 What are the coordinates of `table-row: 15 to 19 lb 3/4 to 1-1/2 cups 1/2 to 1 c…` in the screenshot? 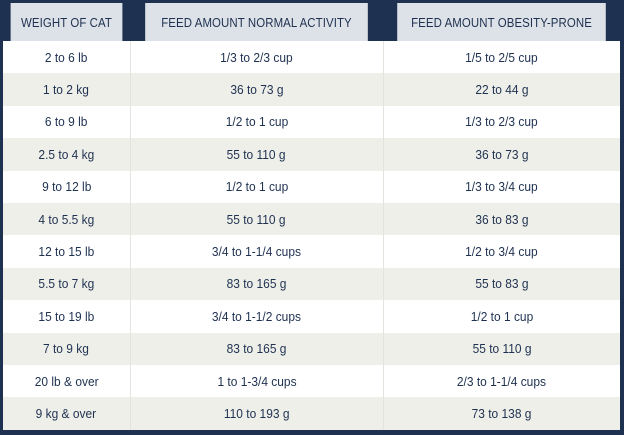 It's located at (311, 316).